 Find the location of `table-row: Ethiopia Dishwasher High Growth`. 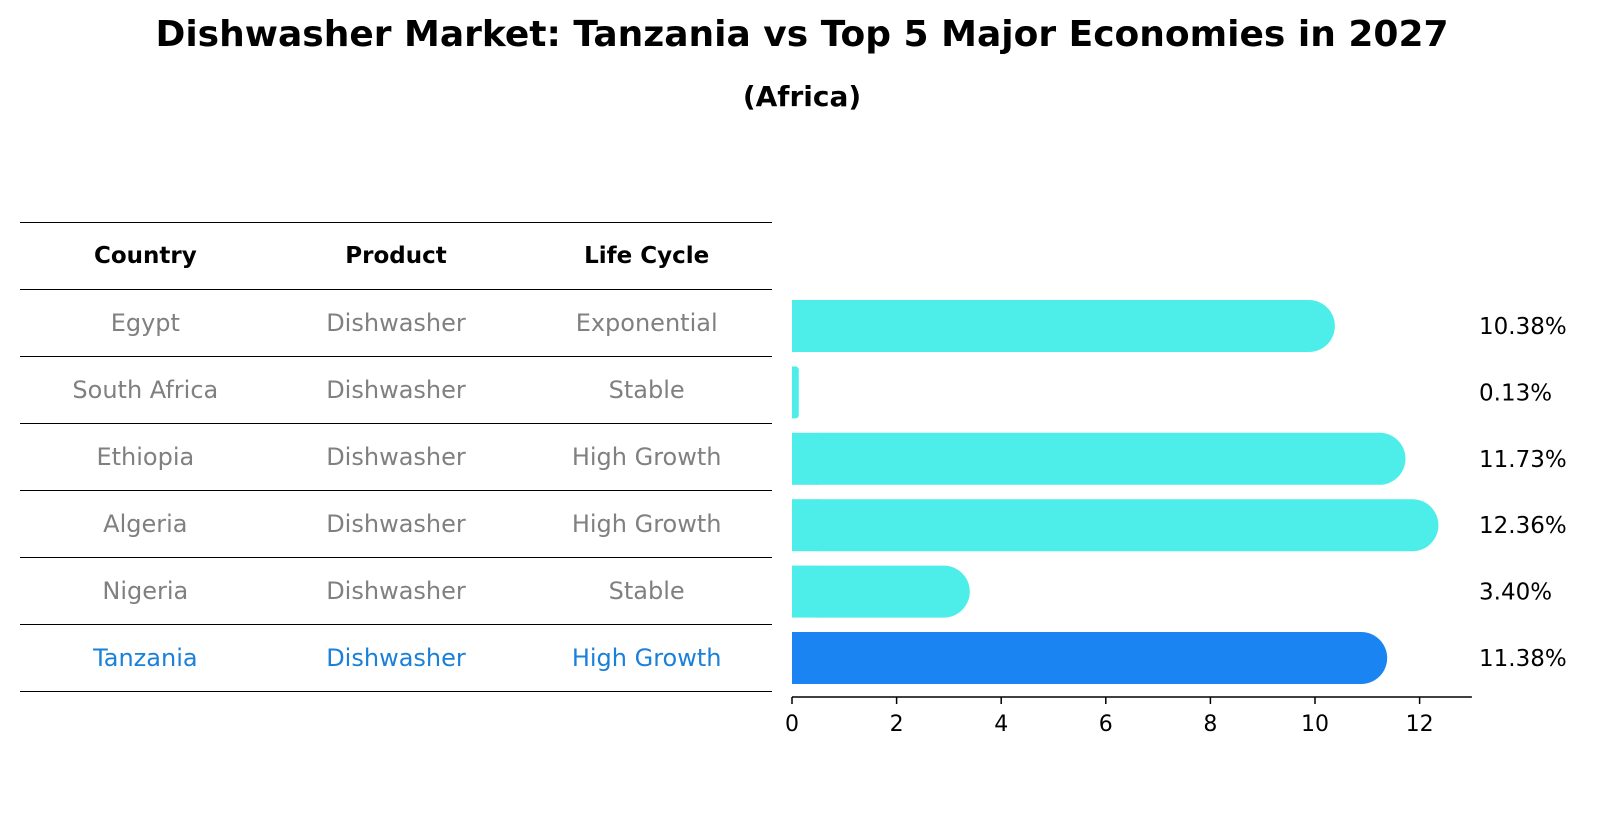

table-row: Ethiopia Dishwasher High Growth is located at coordinates (396, 457).